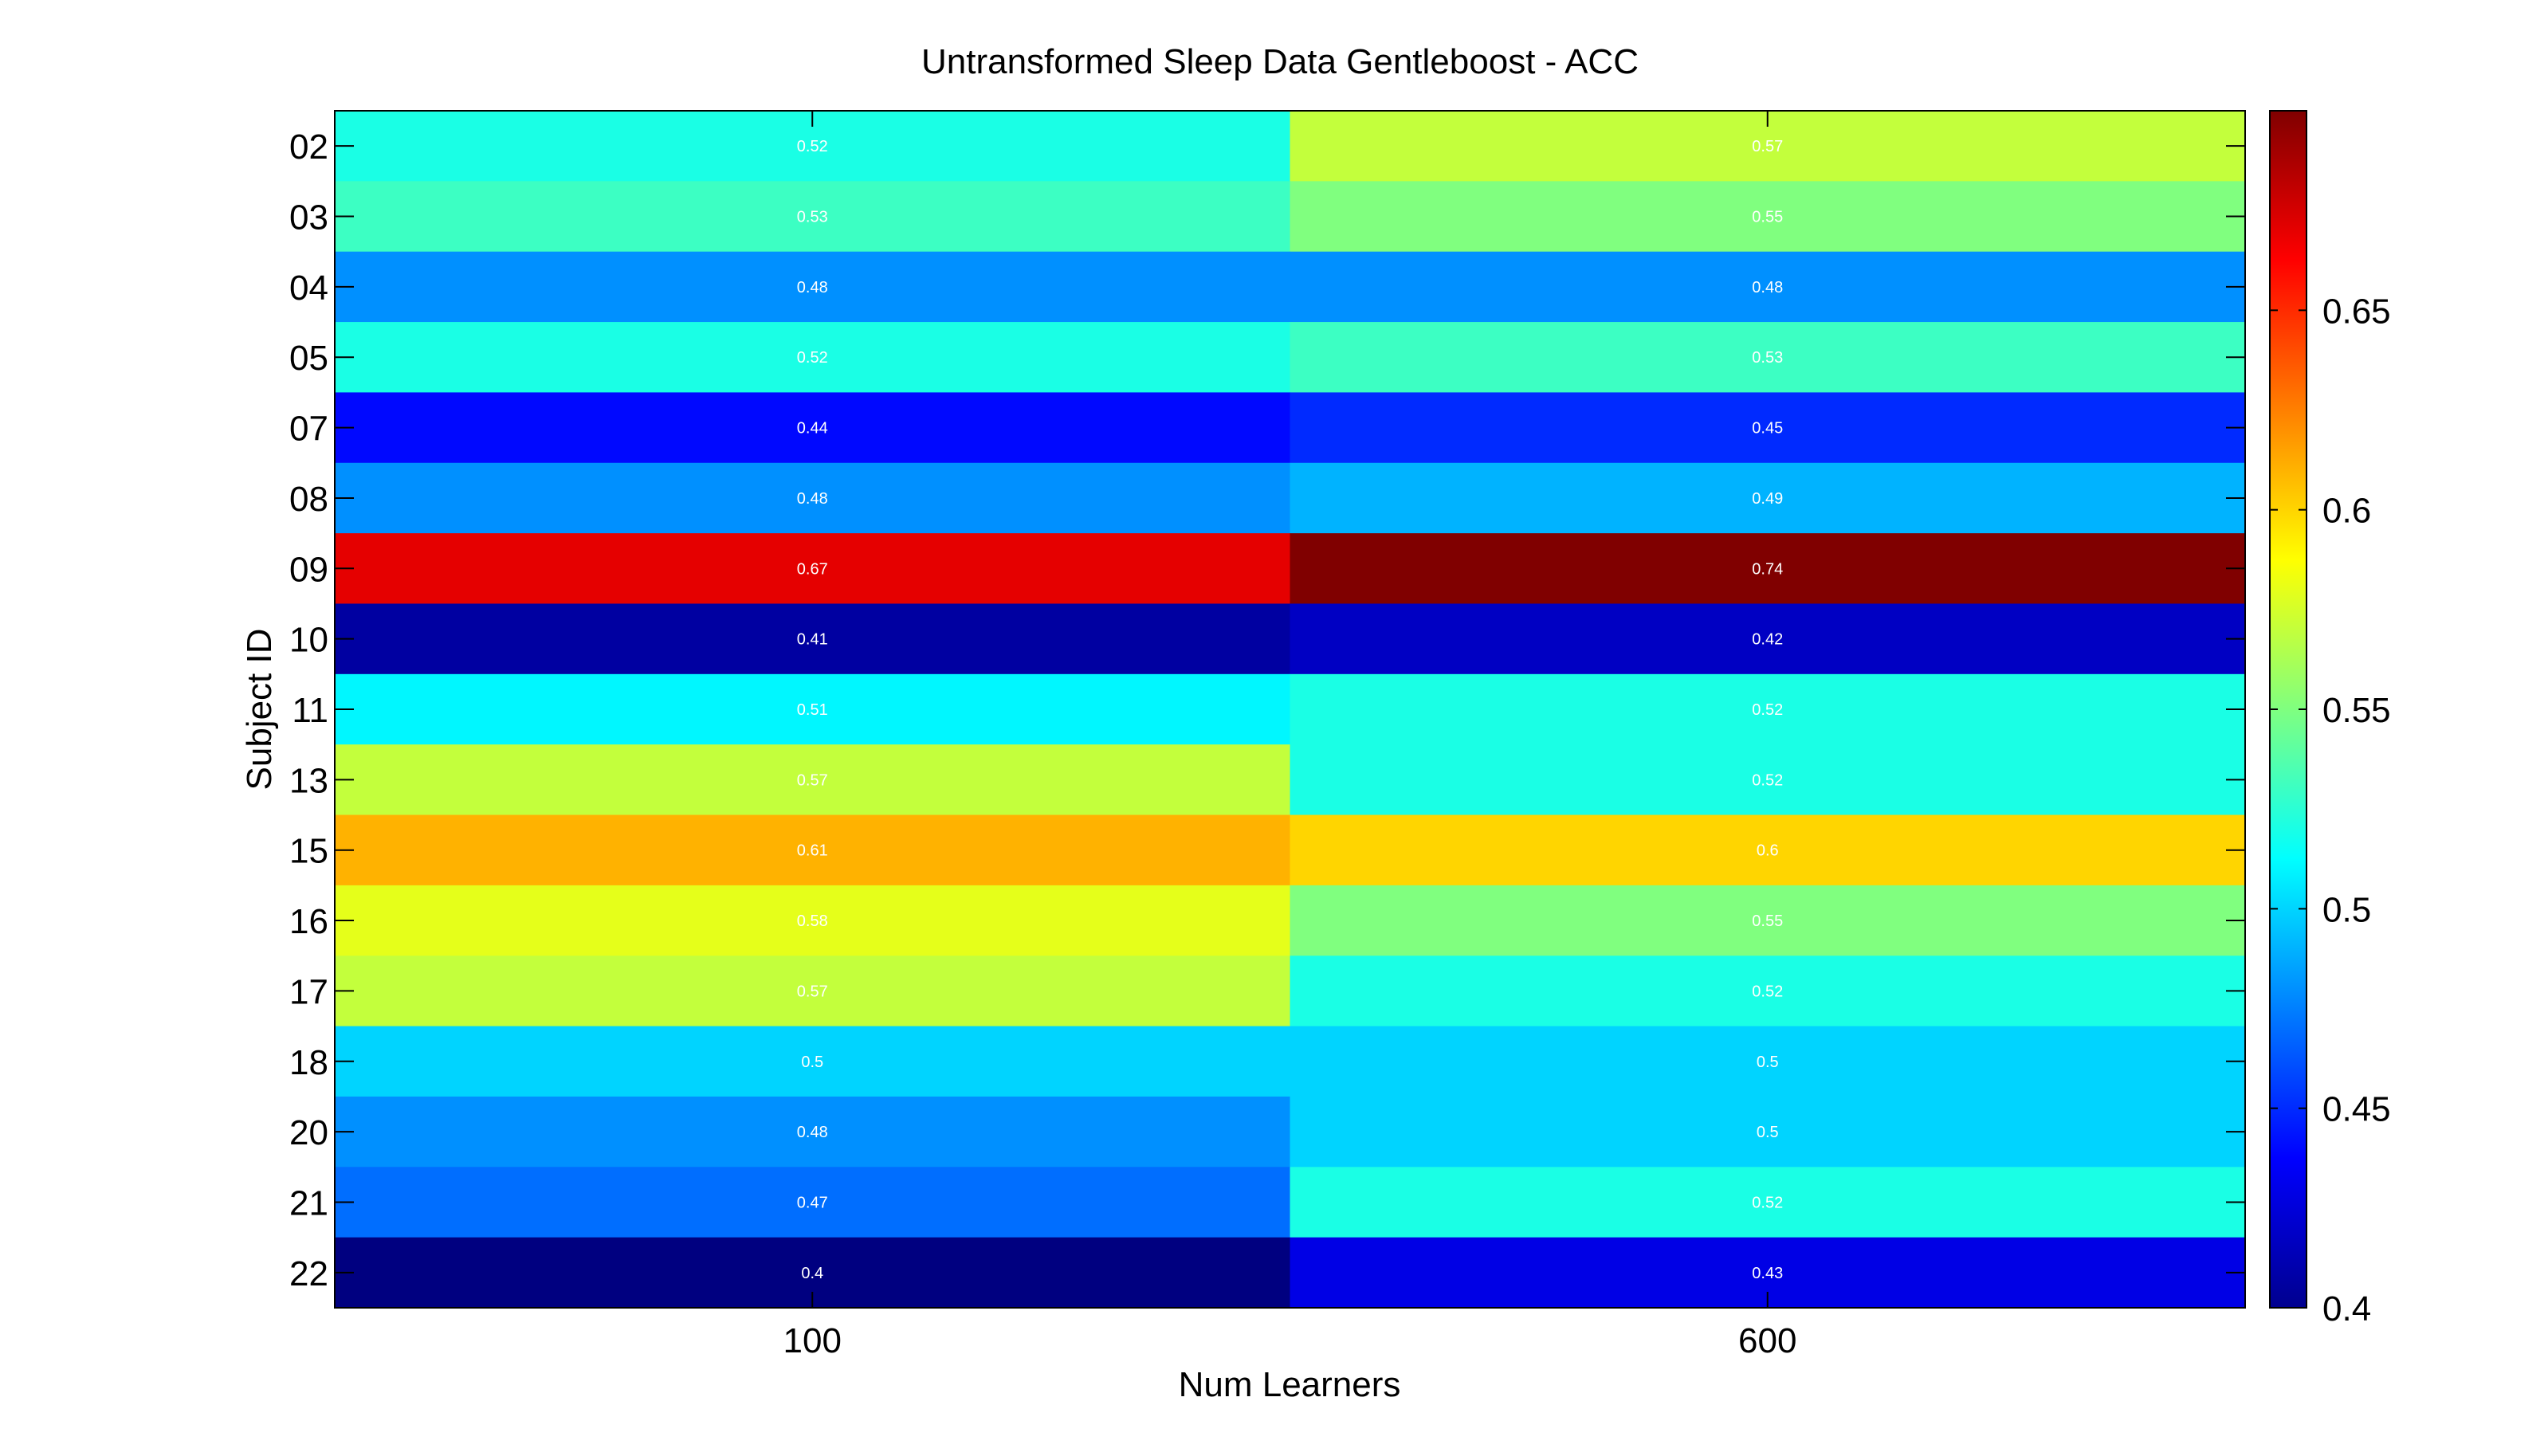 Image resolution: width=2548 pixels, height=1456 pixels. Describe the element at coordinates (308, 217) in the screenshot. I see `y-tick-label: 03` at that location.